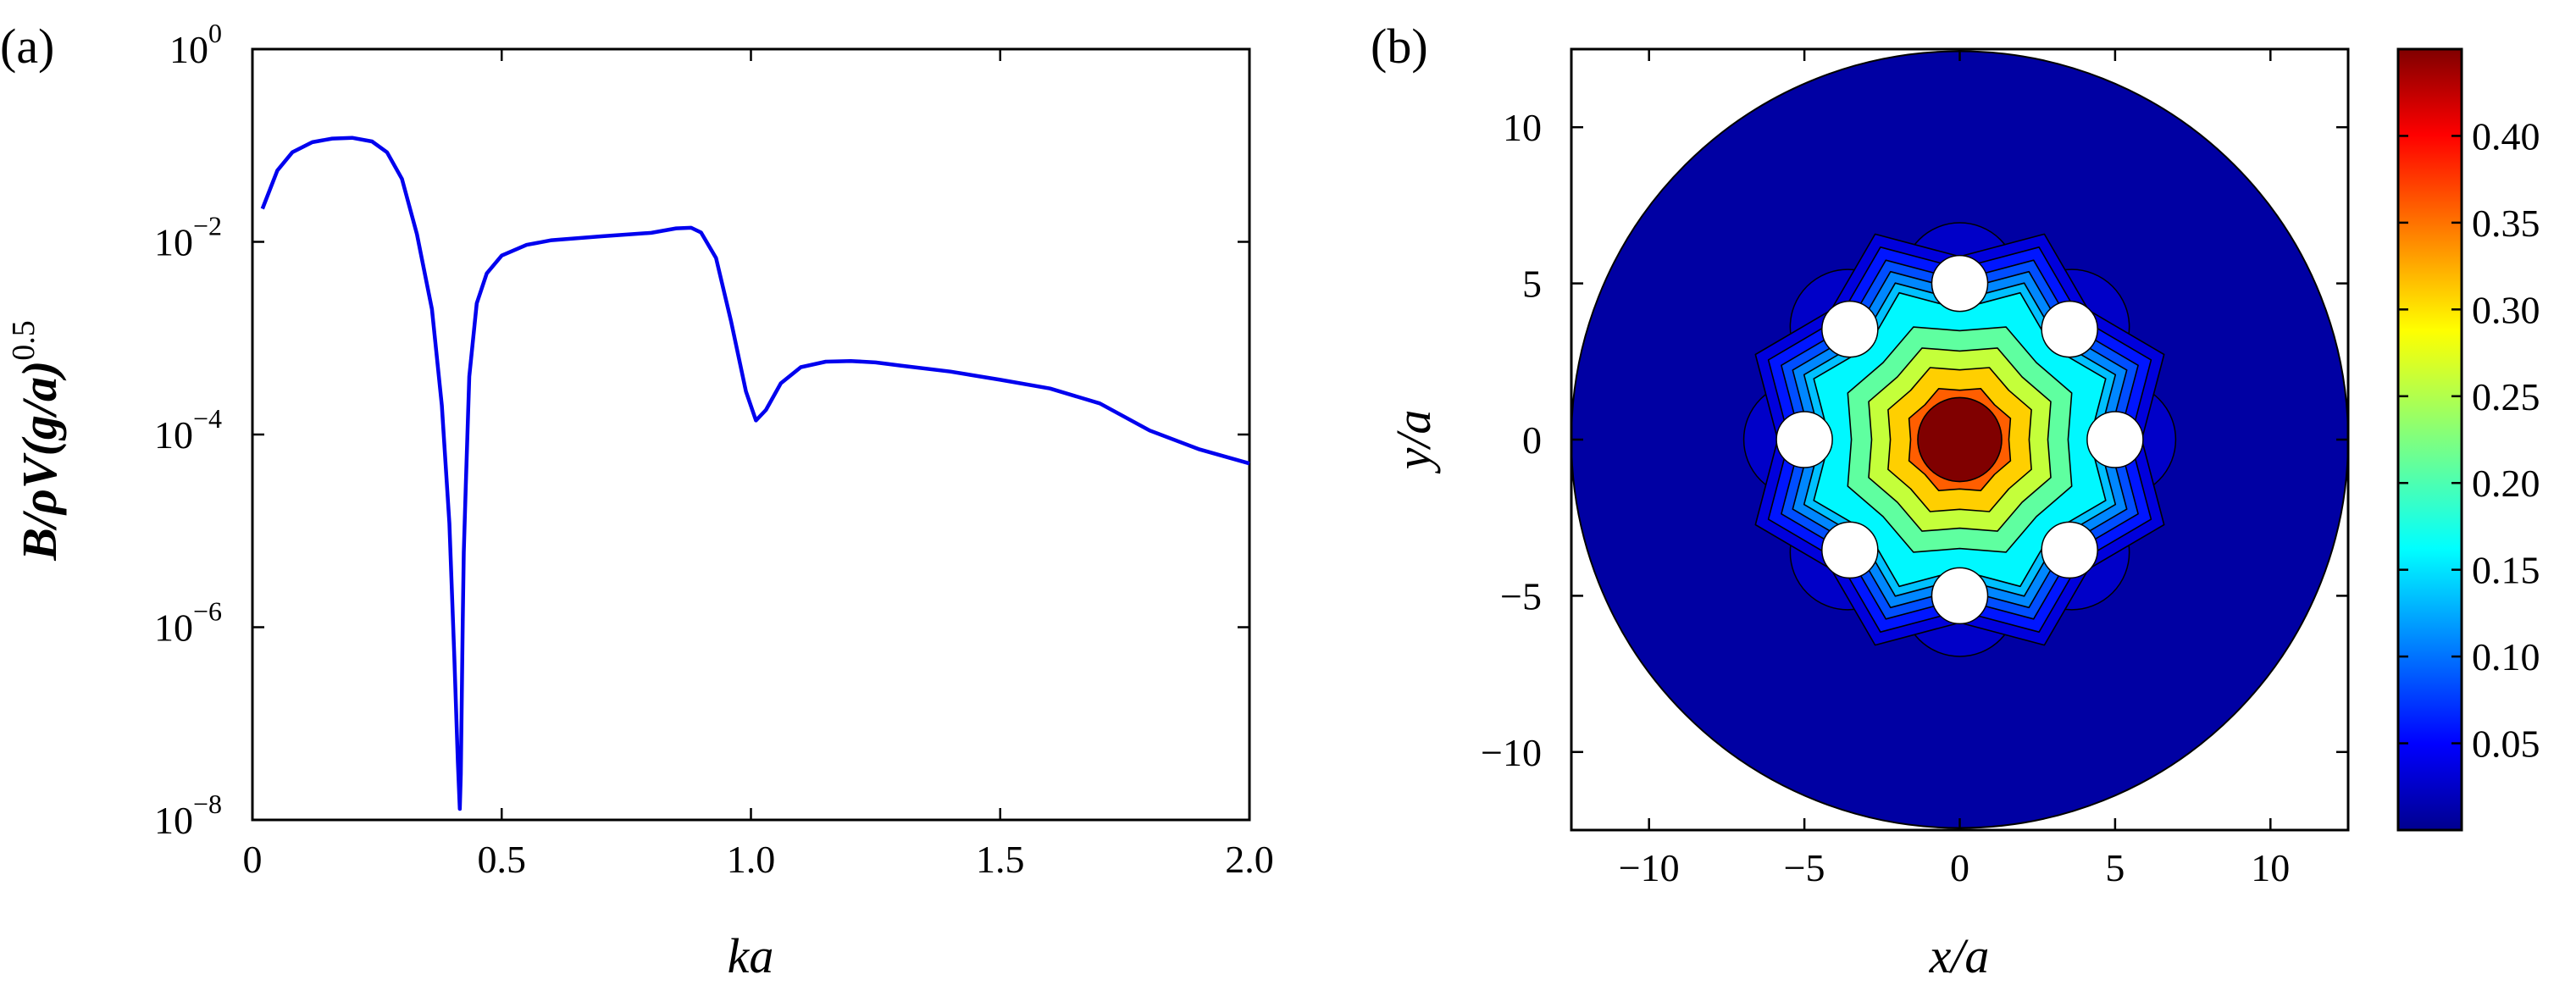 This screenshot has height=991, width=2576. What do you see at coordinates (1413, 442) in the screenshot?
I see `panel-b-y-axis-label: y/a` at bounding box center [1413, 442].